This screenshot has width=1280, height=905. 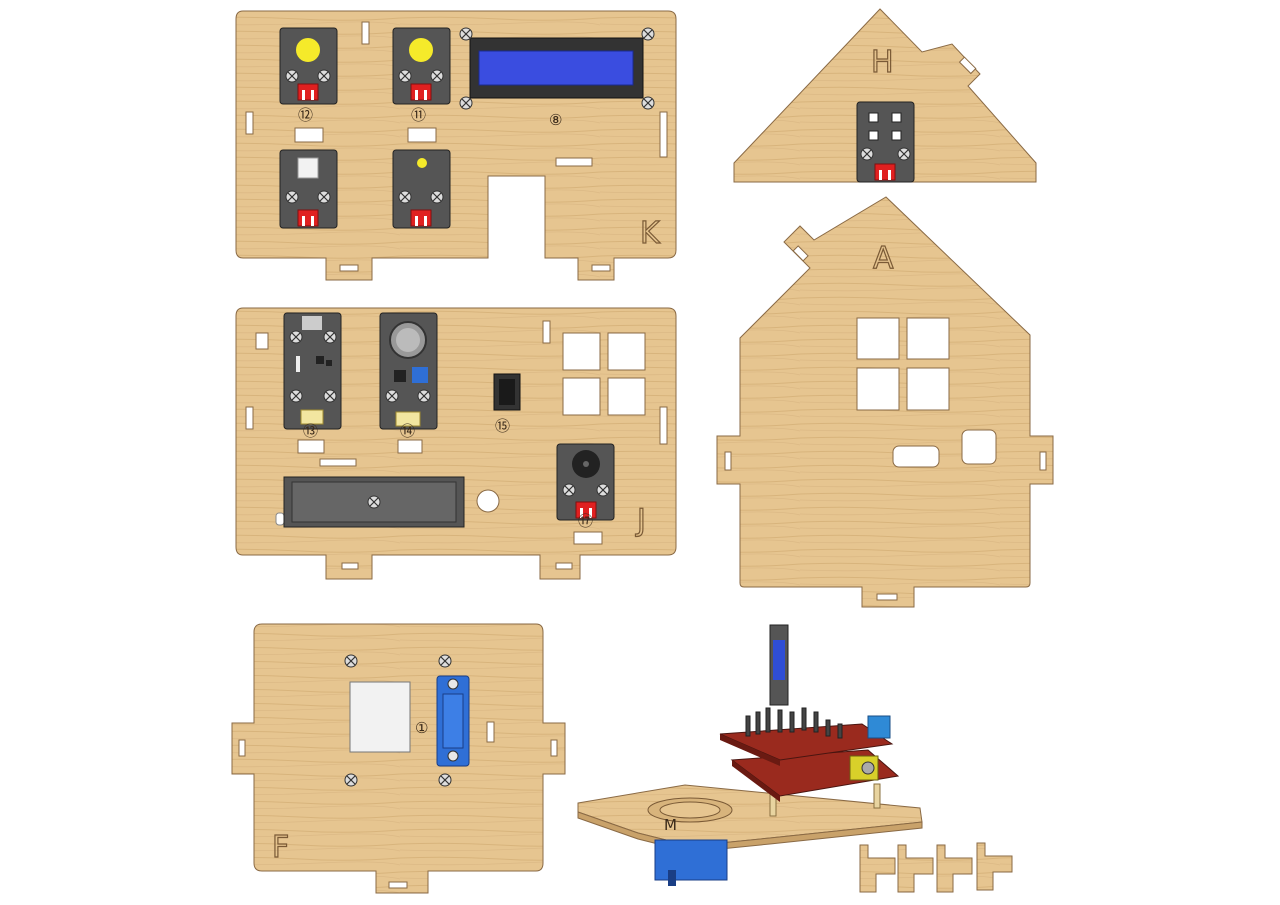 I want to click on panel-f-letter: F, so click(x=280, y=847).